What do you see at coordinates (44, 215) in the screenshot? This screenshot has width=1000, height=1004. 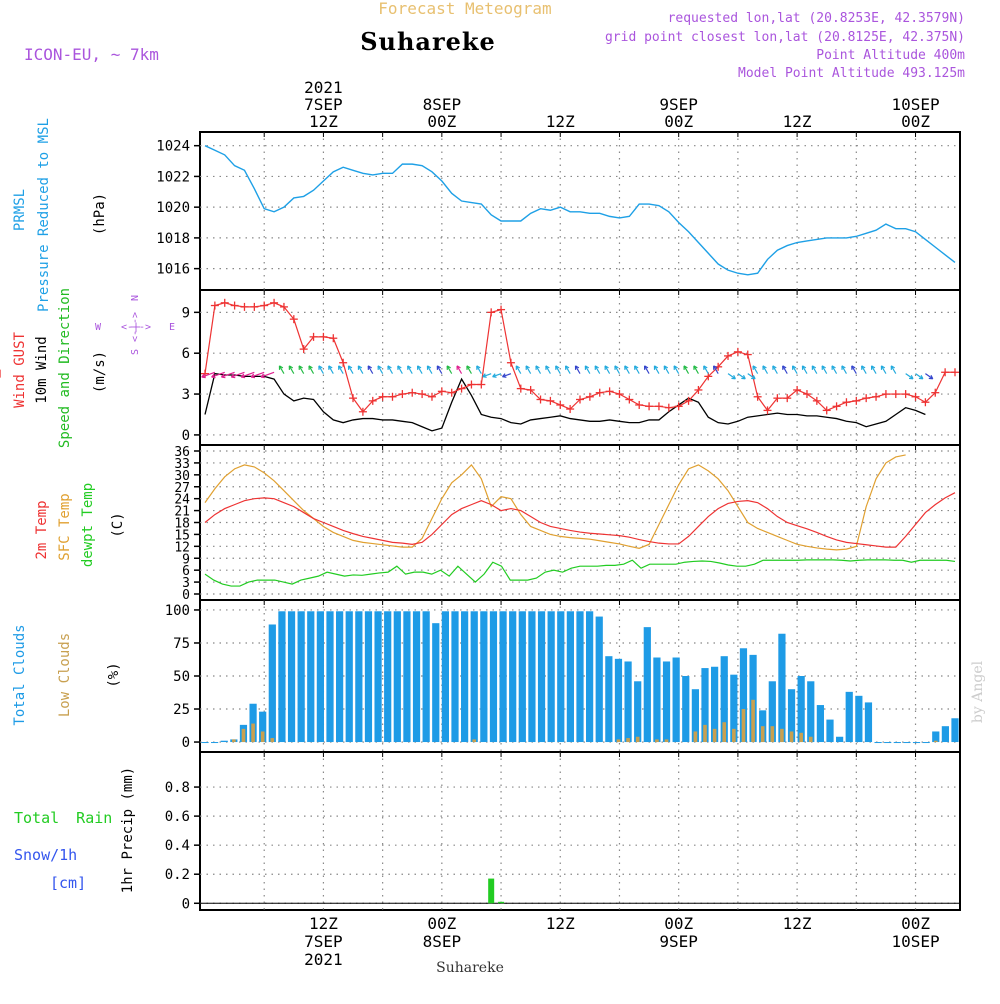 I see `pressure-label-msl: Pressure Reduced to MSL` at bounding box center [44, 215].